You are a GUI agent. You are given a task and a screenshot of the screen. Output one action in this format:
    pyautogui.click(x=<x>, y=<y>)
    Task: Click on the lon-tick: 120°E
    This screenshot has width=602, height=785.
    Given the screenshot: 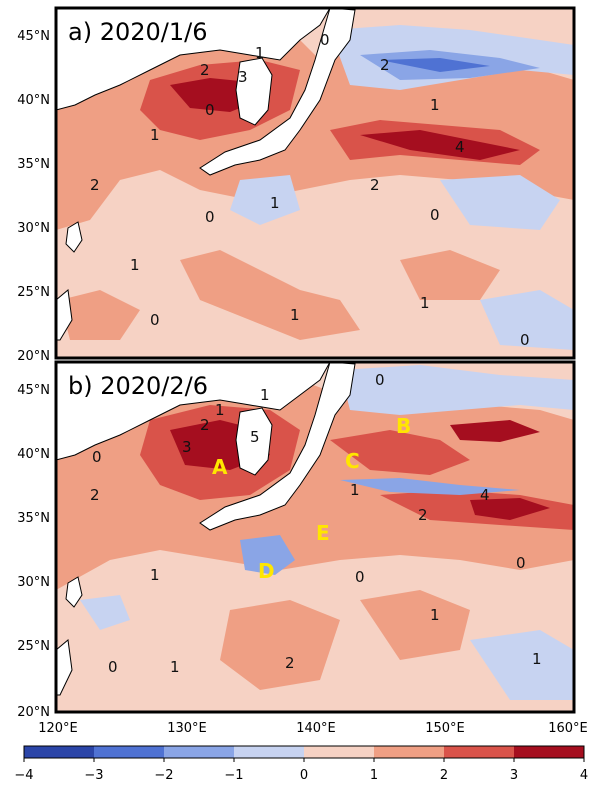 What is the action you would take?
    pyautogui.click(x=58, y=728)
    